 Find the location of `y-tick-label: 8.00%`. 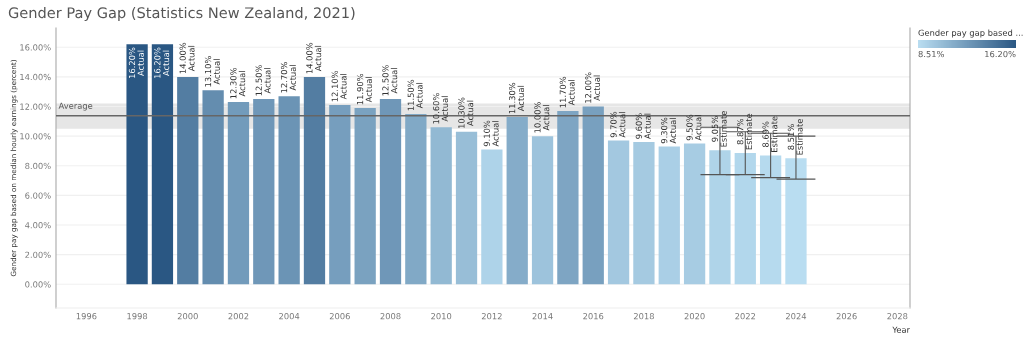

y-tick-label: 8.00% is located at coordinates (38, 166).